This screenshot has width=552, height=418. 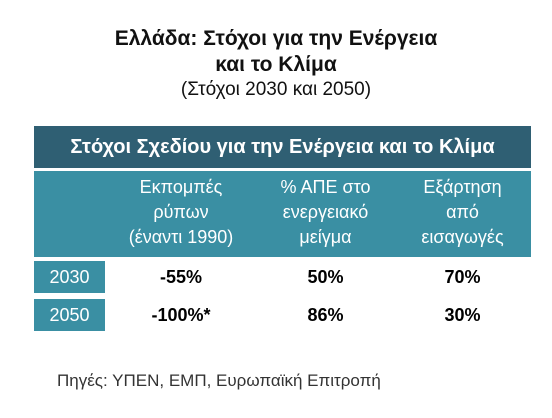 I want to click on row-year-2030: 2030, so click(x=69, y=277).